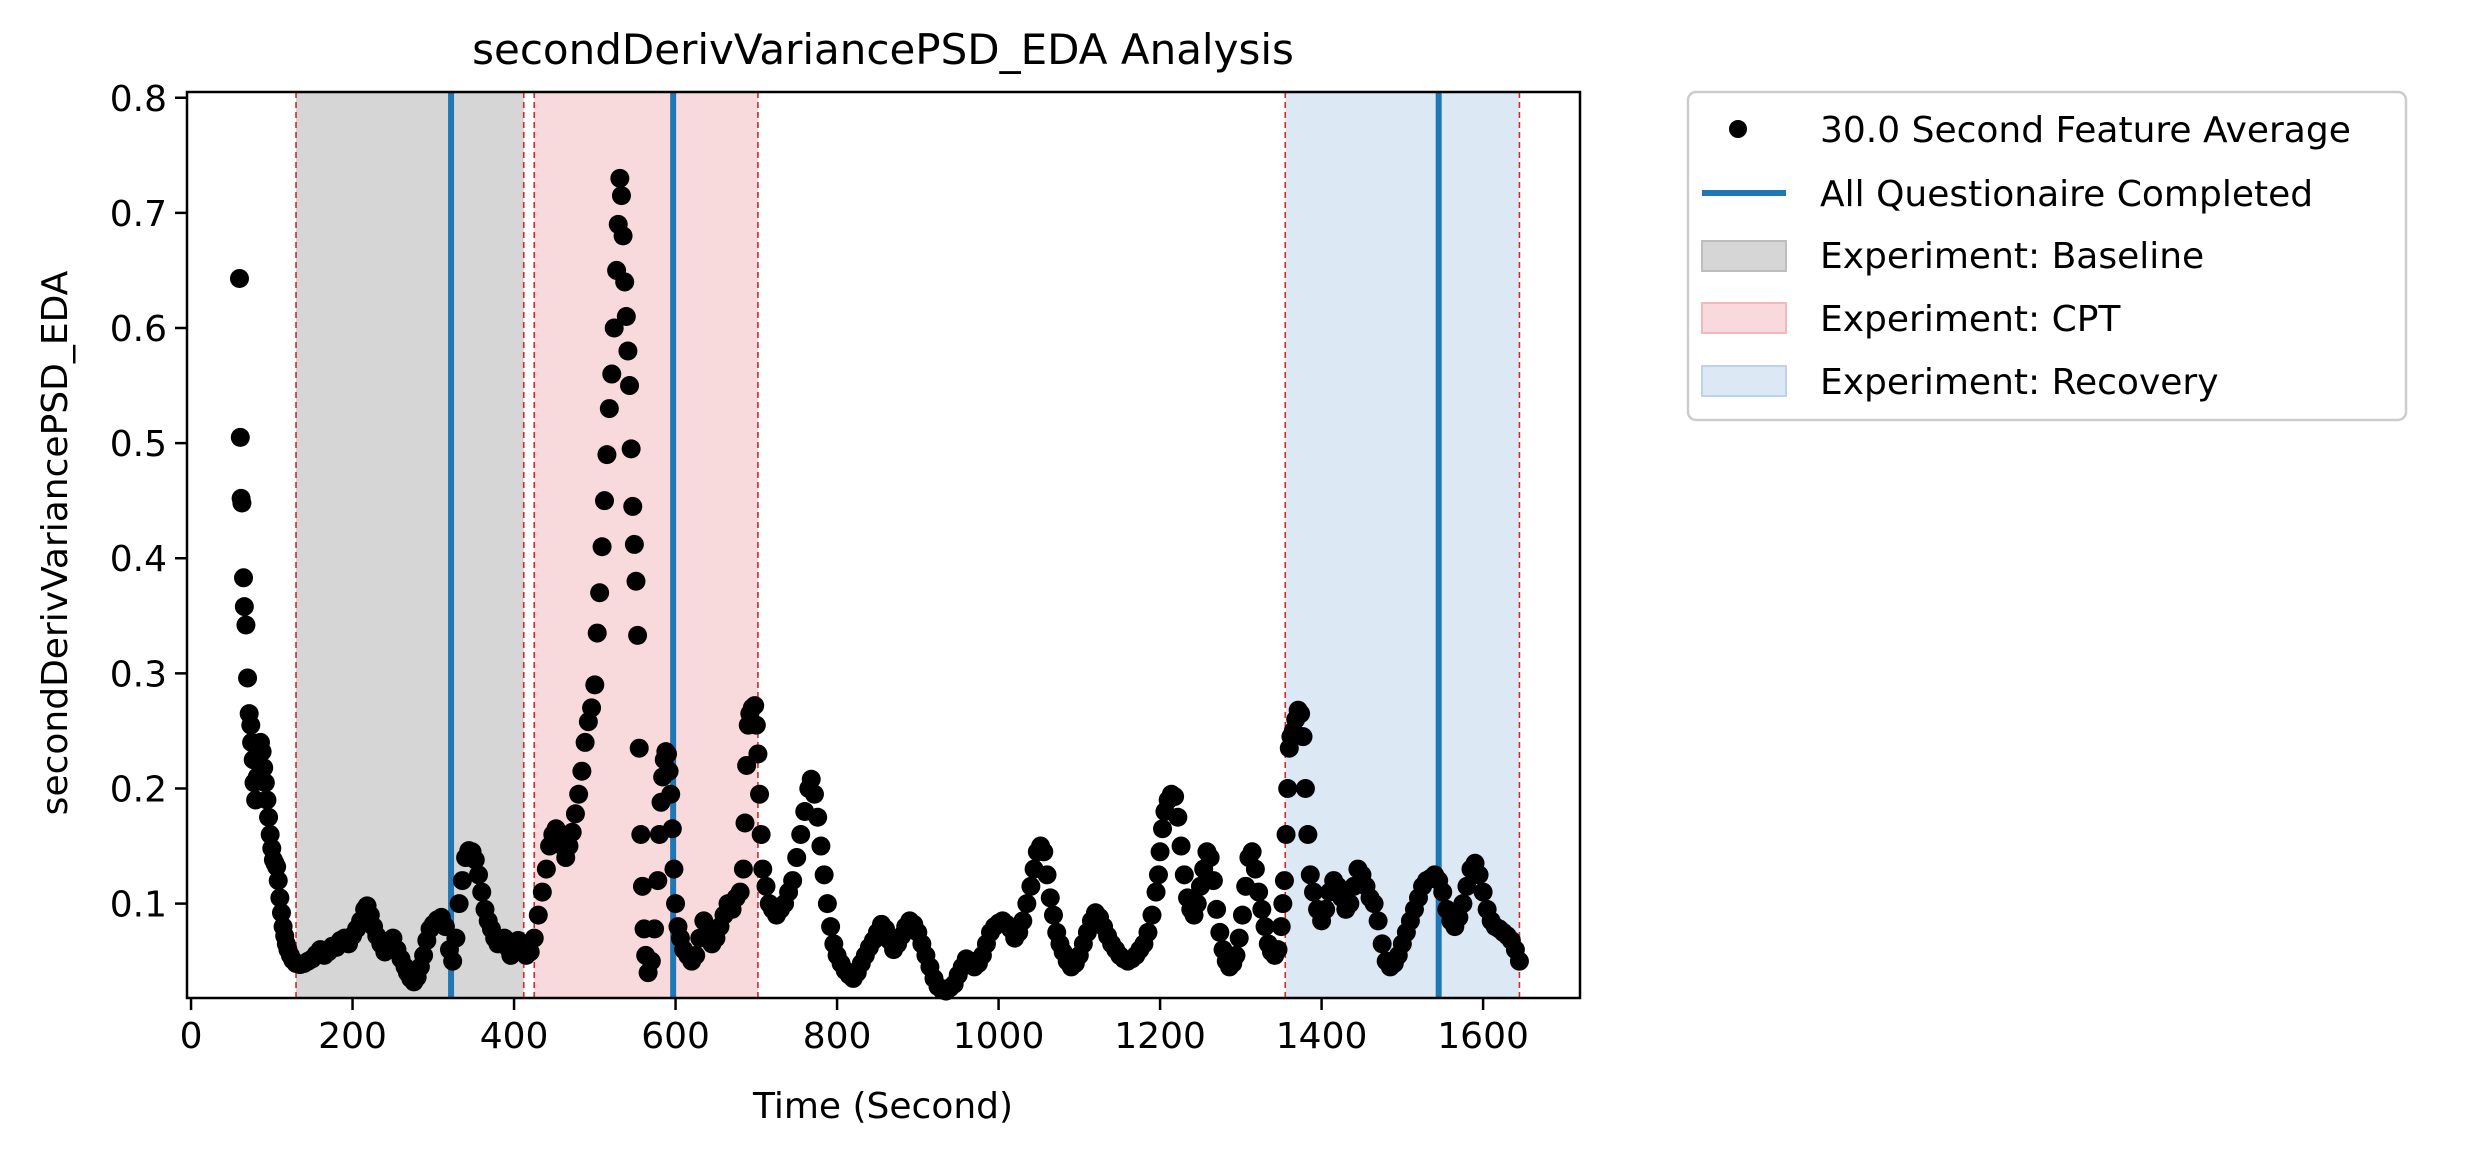 The height and width of the screenshot is (1158, 2480). I want to click on y-tick-label: 0.4, so click(138, 559).